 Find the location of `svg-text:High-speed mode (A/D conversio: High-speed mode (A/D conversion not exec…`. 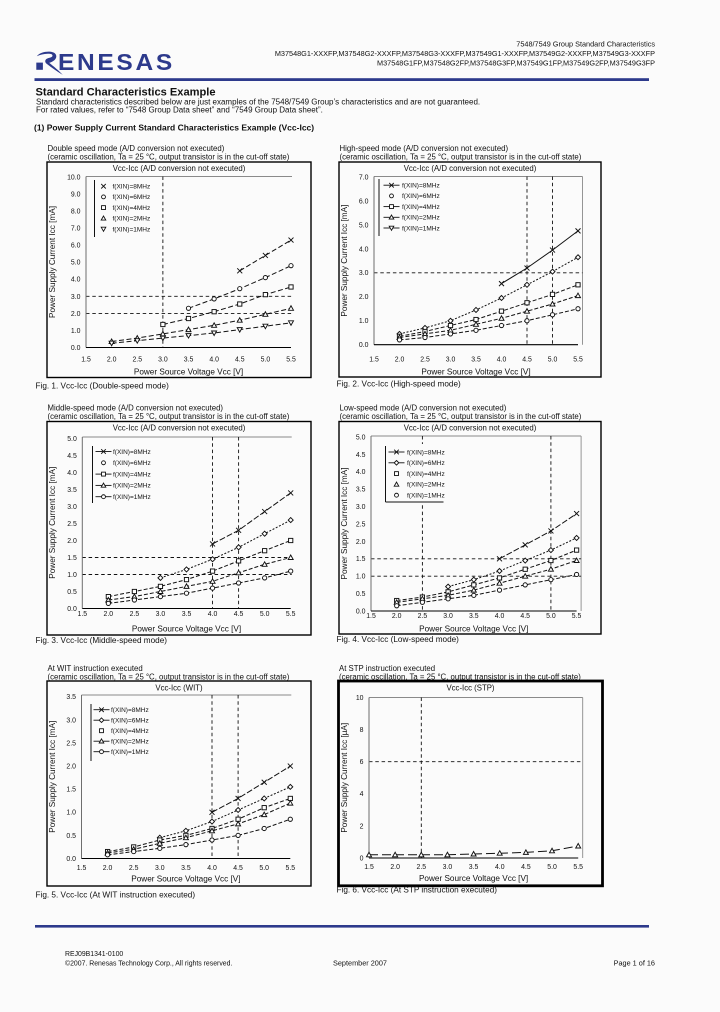

svg-text:High-speed mode (A/D conversio: High-speed mode (A/D conversion not exec… is located at coordinates (424, 148).